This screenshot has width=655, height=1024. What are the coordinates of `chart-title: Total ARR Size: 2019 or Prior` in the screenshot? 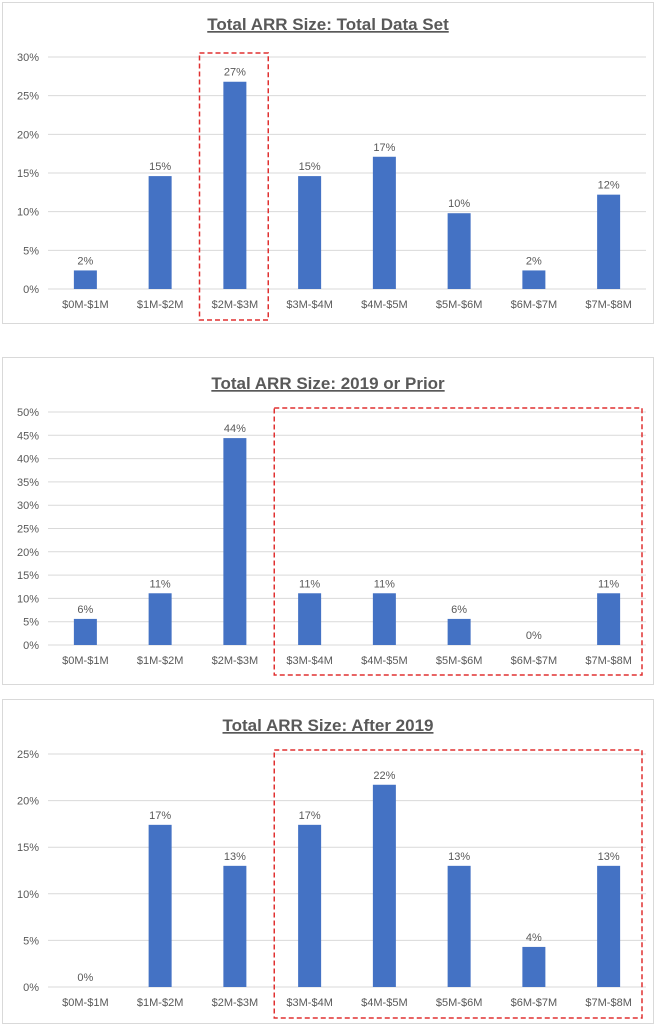 It's located at (328, 383).